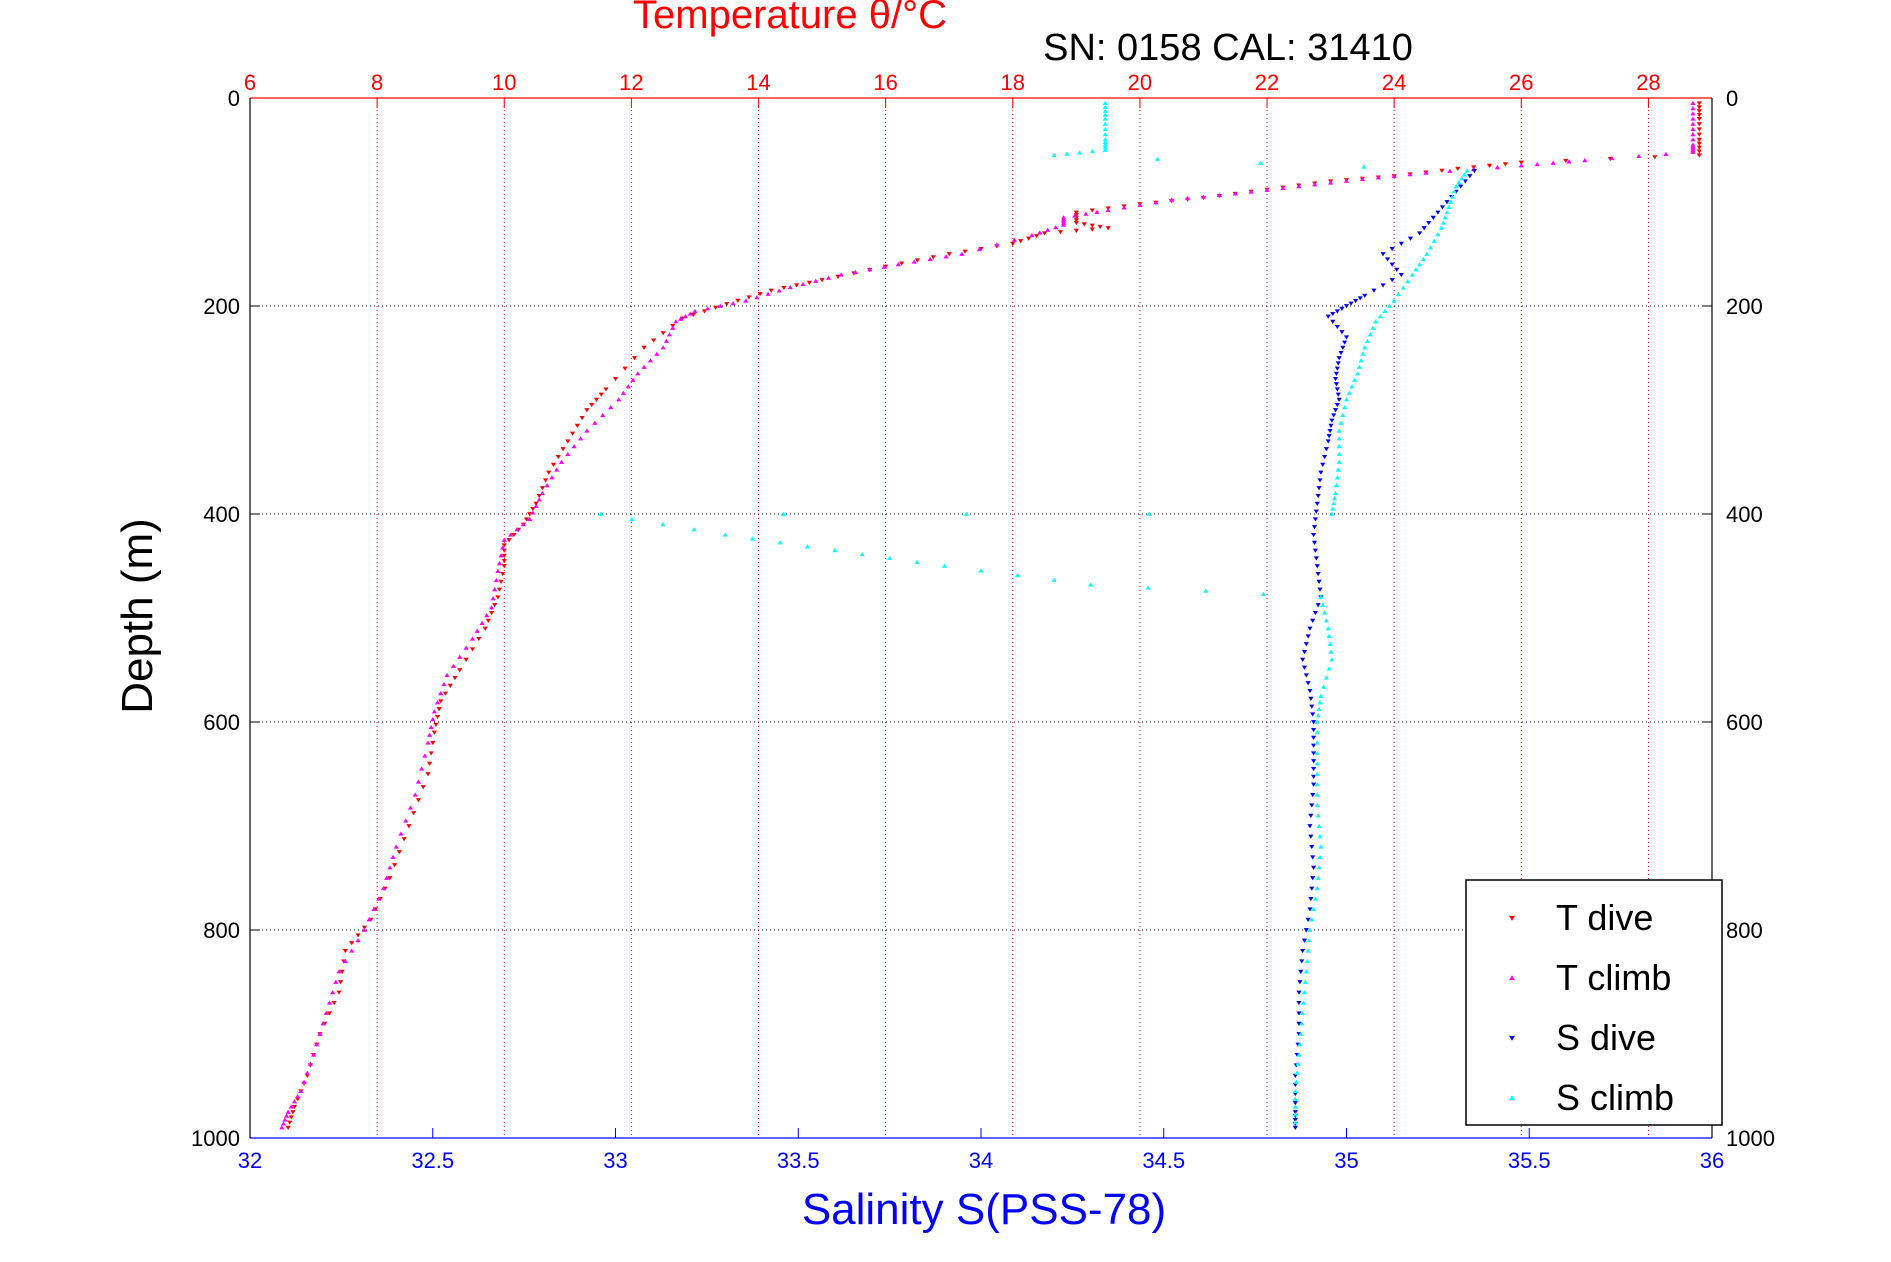 This screenshot has width=1891, height=1262. Describe the element at coordinates (798, 1160) in the screenshot. I see `x-bottom-tick-label: 33.5` at that location.